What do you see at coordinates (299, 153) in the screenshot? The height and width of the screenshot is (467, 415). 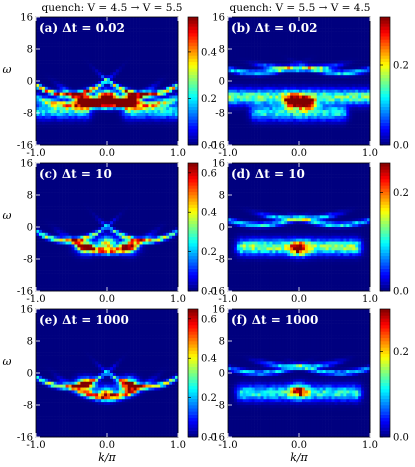 I see `x-tick-label: 0.0` at bounding box center [299, 153].